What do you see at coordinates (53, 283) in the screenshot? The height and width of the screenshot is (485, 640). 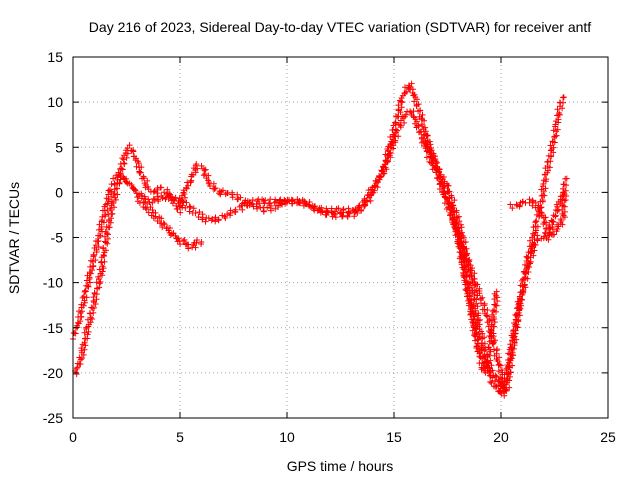 I see `y-tick-label: -10` at bounding box center [53, 283].